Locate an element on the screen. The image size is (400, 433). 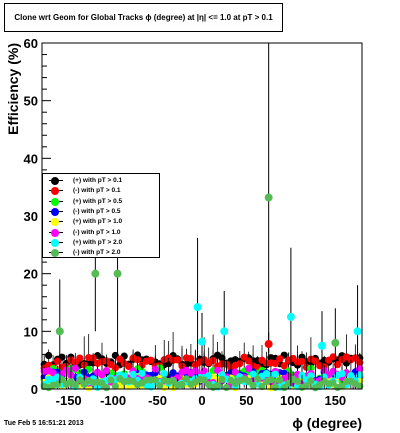
legend-item: (-) with pT > 1.0 is located at coordinates (101, 233).